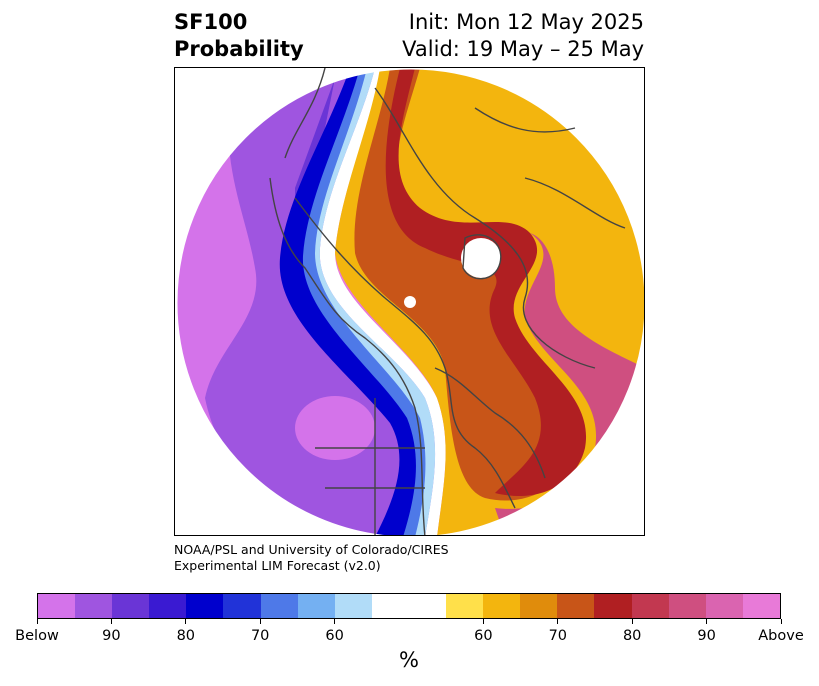 This screenshot has height=686, width=819. Describe the element at coordinates (277, 565) in the screenshot. I see `credit-line2: Experimental LIM Forecast (v2.0)` at that location.